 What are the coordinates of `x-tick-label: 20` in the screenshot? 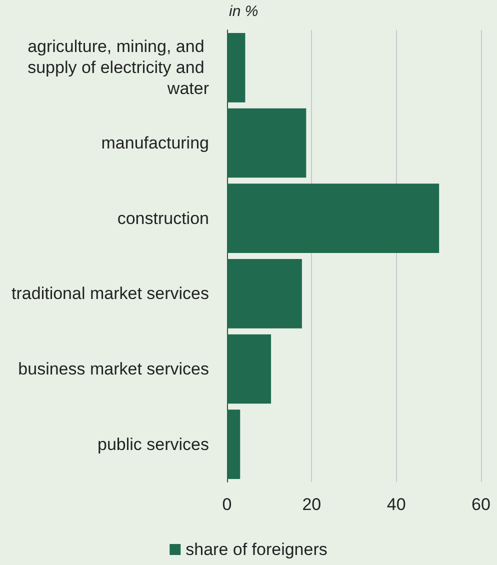 It's located at (312, 504).